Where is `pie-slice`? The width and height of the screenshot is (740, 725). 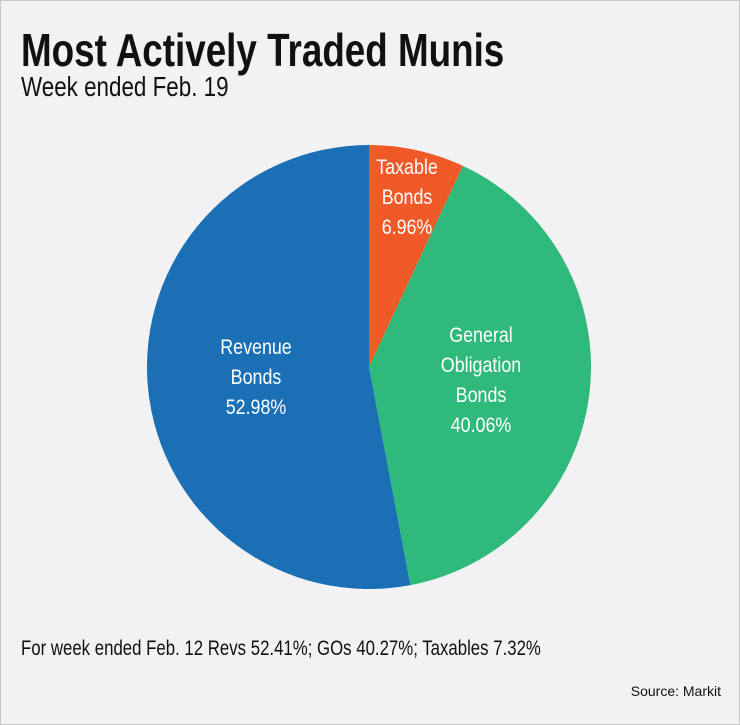
pie-slice is located at coordinates (416, 256).